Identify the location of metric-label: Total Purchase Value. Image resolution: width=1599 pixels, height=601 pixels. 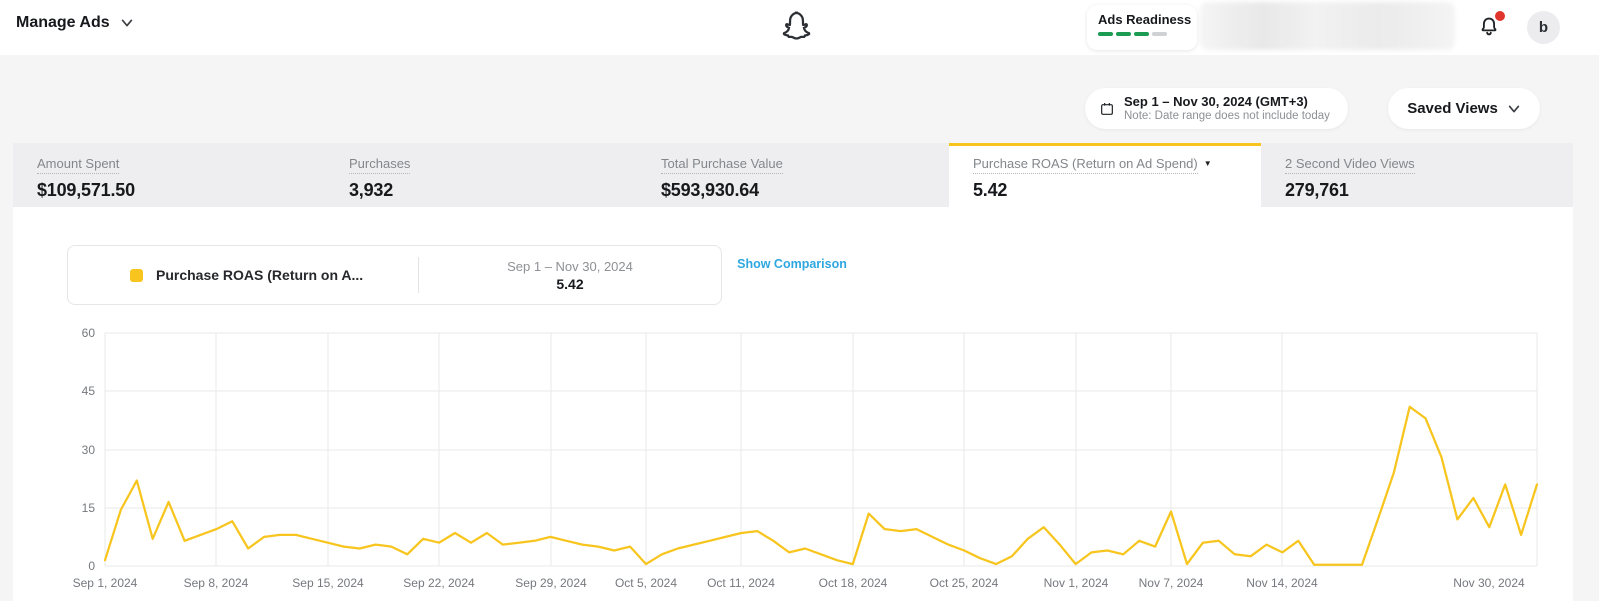
(722, 165).